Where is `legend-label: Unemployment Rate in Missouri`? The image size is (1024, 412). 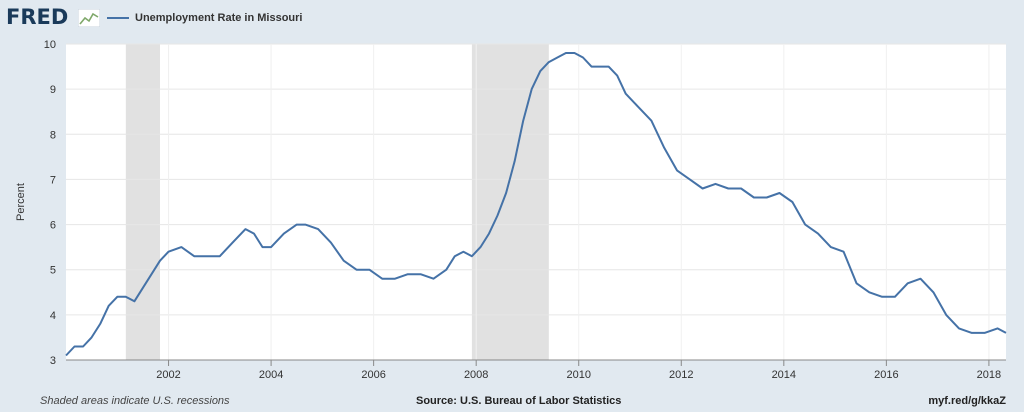 legend-label: Unemployment Rate in Missouri is located at coordinates (219, 18).